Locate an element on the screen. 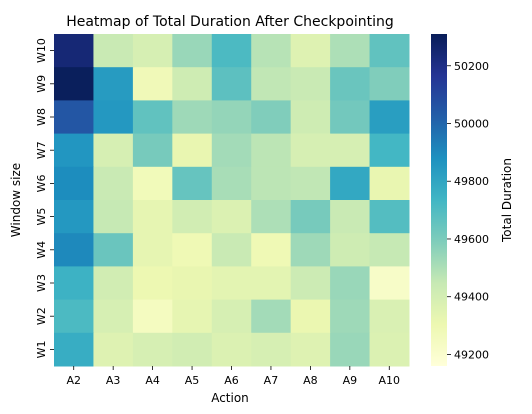 The width and height of the screenshot is (532, 414). colorbar-tick-label: 49400 is located at coordinates (471, 297).